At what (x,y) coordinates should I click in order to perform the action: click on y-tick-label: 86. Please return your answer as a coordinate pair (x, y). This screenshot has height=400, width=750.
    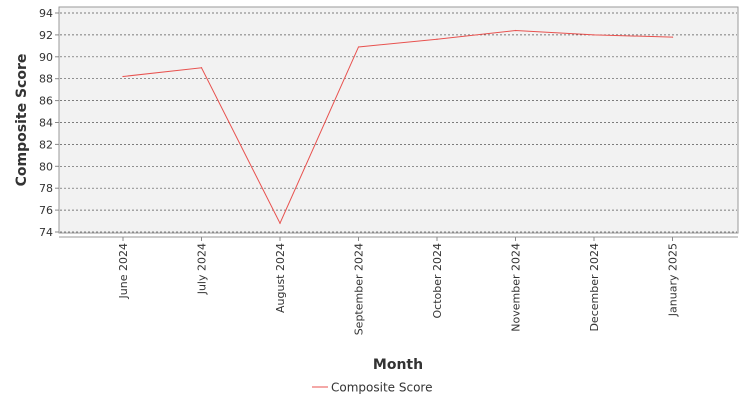
    Looking at the image, I should click on (46, 101).